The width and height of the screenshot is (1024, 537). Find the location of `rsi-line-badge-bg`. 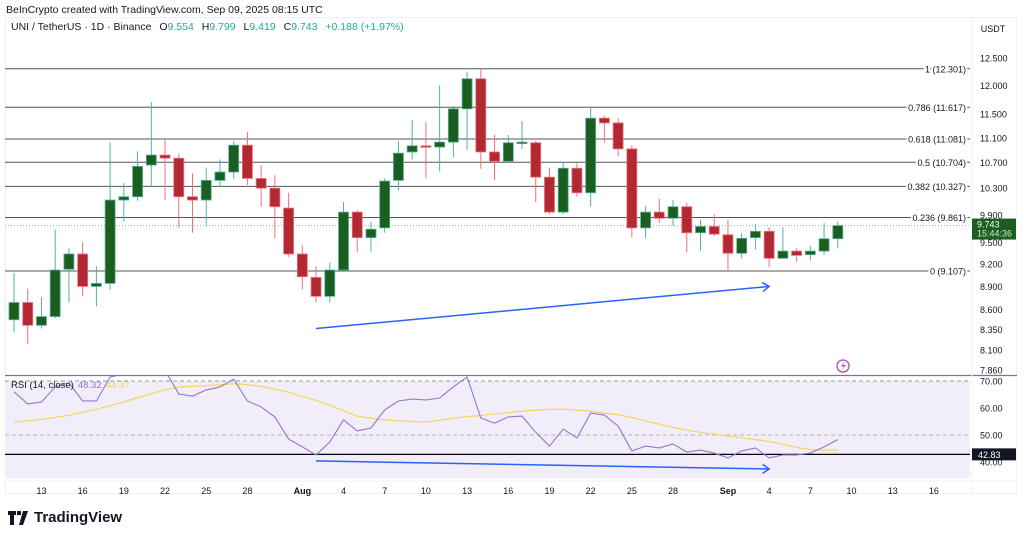

rsi-line-badge-bg is located at coordinates (994, 454).